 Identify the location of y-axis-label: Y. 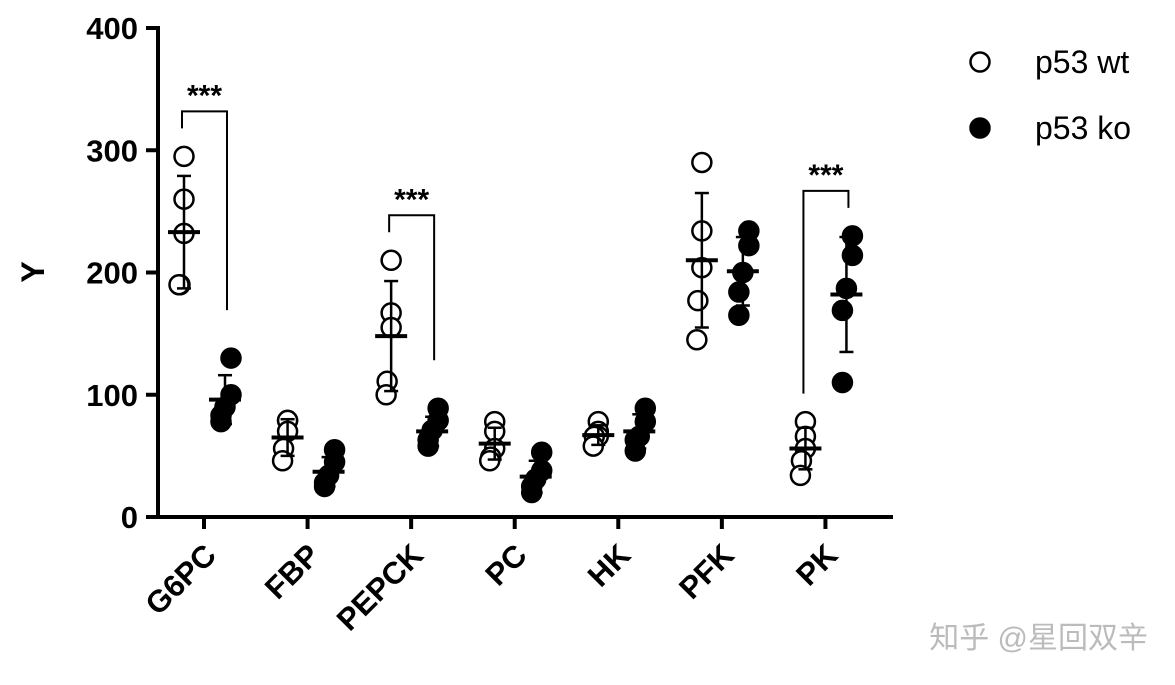
(33, 271).